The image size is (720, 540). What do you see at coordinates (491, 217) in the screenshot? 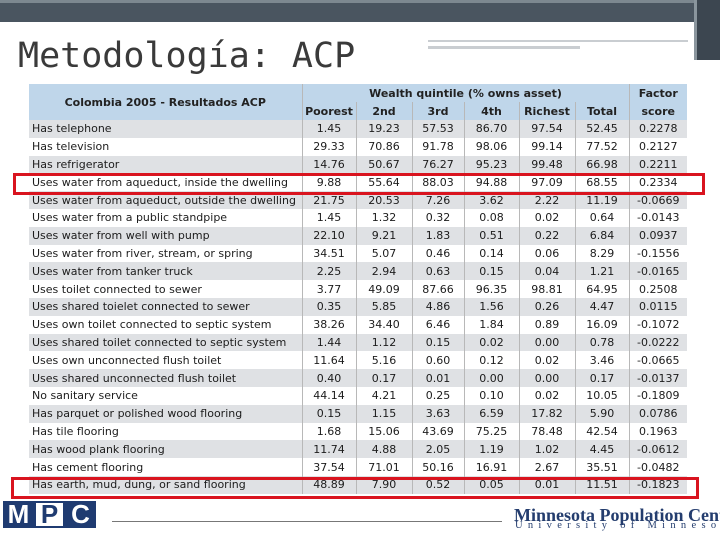
I see `quintile-cell: 0.08` at bounding box center [491, 217].